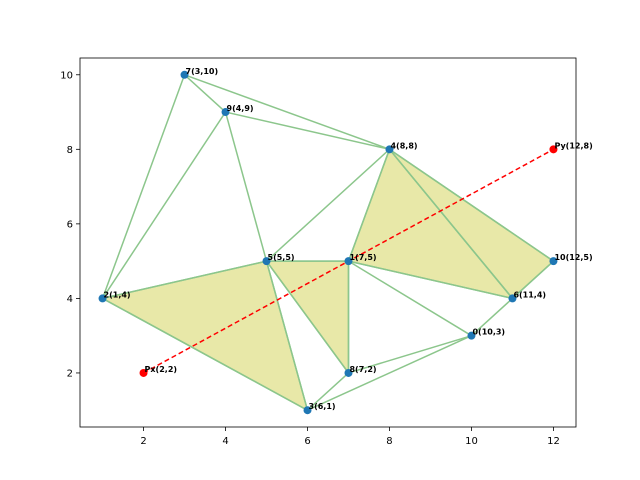  I want to click on y-axis-ticks: 2 4 6 8 10, so click(70, 224).